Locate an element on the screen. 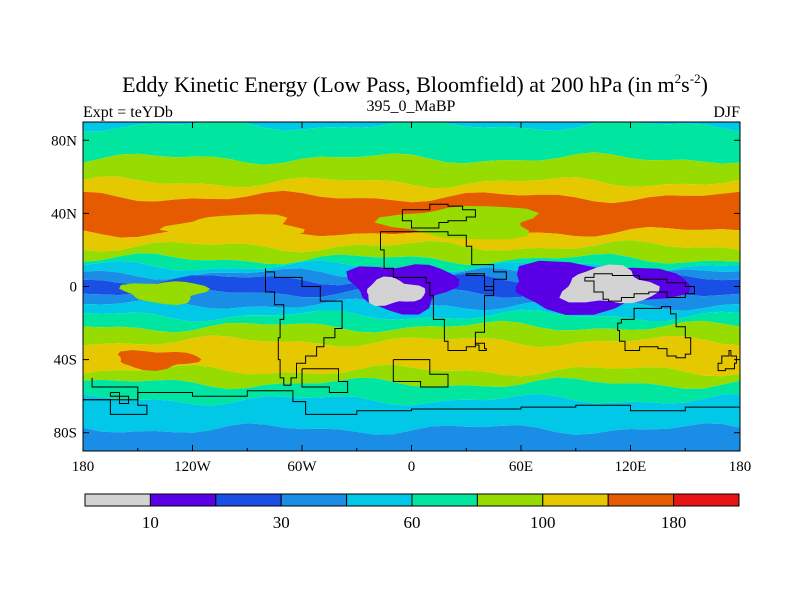 The image size is (800, 600). y-tick-label: 0 is located at coordinates (74, 288).